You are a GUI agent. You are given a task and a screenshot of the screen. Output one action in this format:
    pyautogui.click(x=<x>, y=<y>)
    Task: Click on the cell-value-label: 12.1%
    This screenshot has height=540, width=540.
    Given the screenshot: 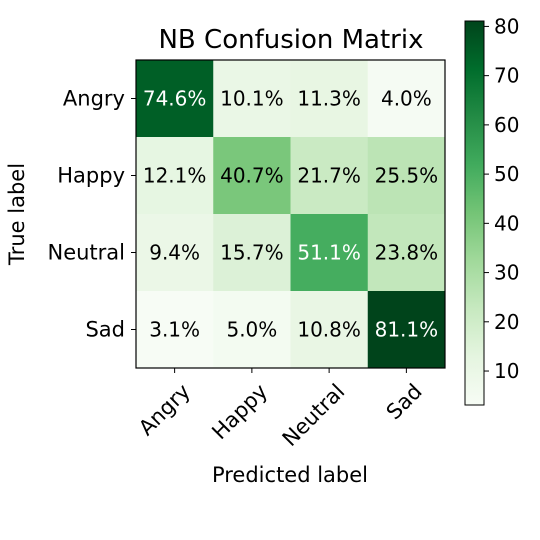 What is the action you would take?
    pyautogui.click(x=175, y=176)
    